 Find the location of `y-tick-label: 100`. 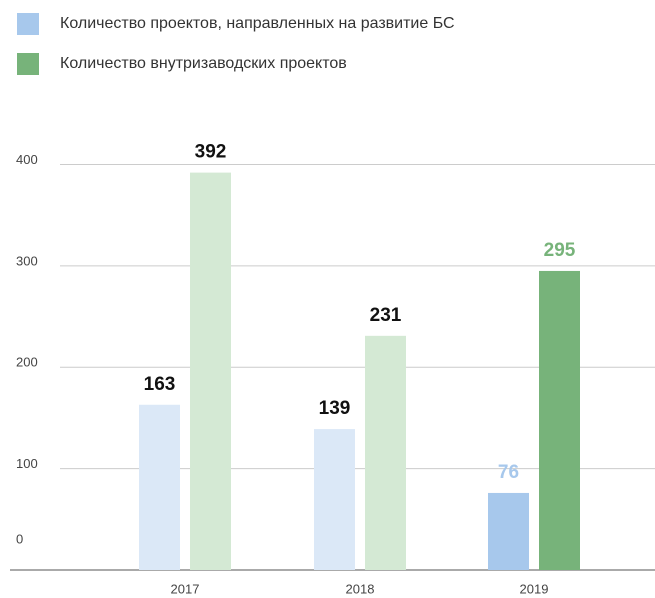

y-tick-label: 100 is located at coordinates (27, 463).